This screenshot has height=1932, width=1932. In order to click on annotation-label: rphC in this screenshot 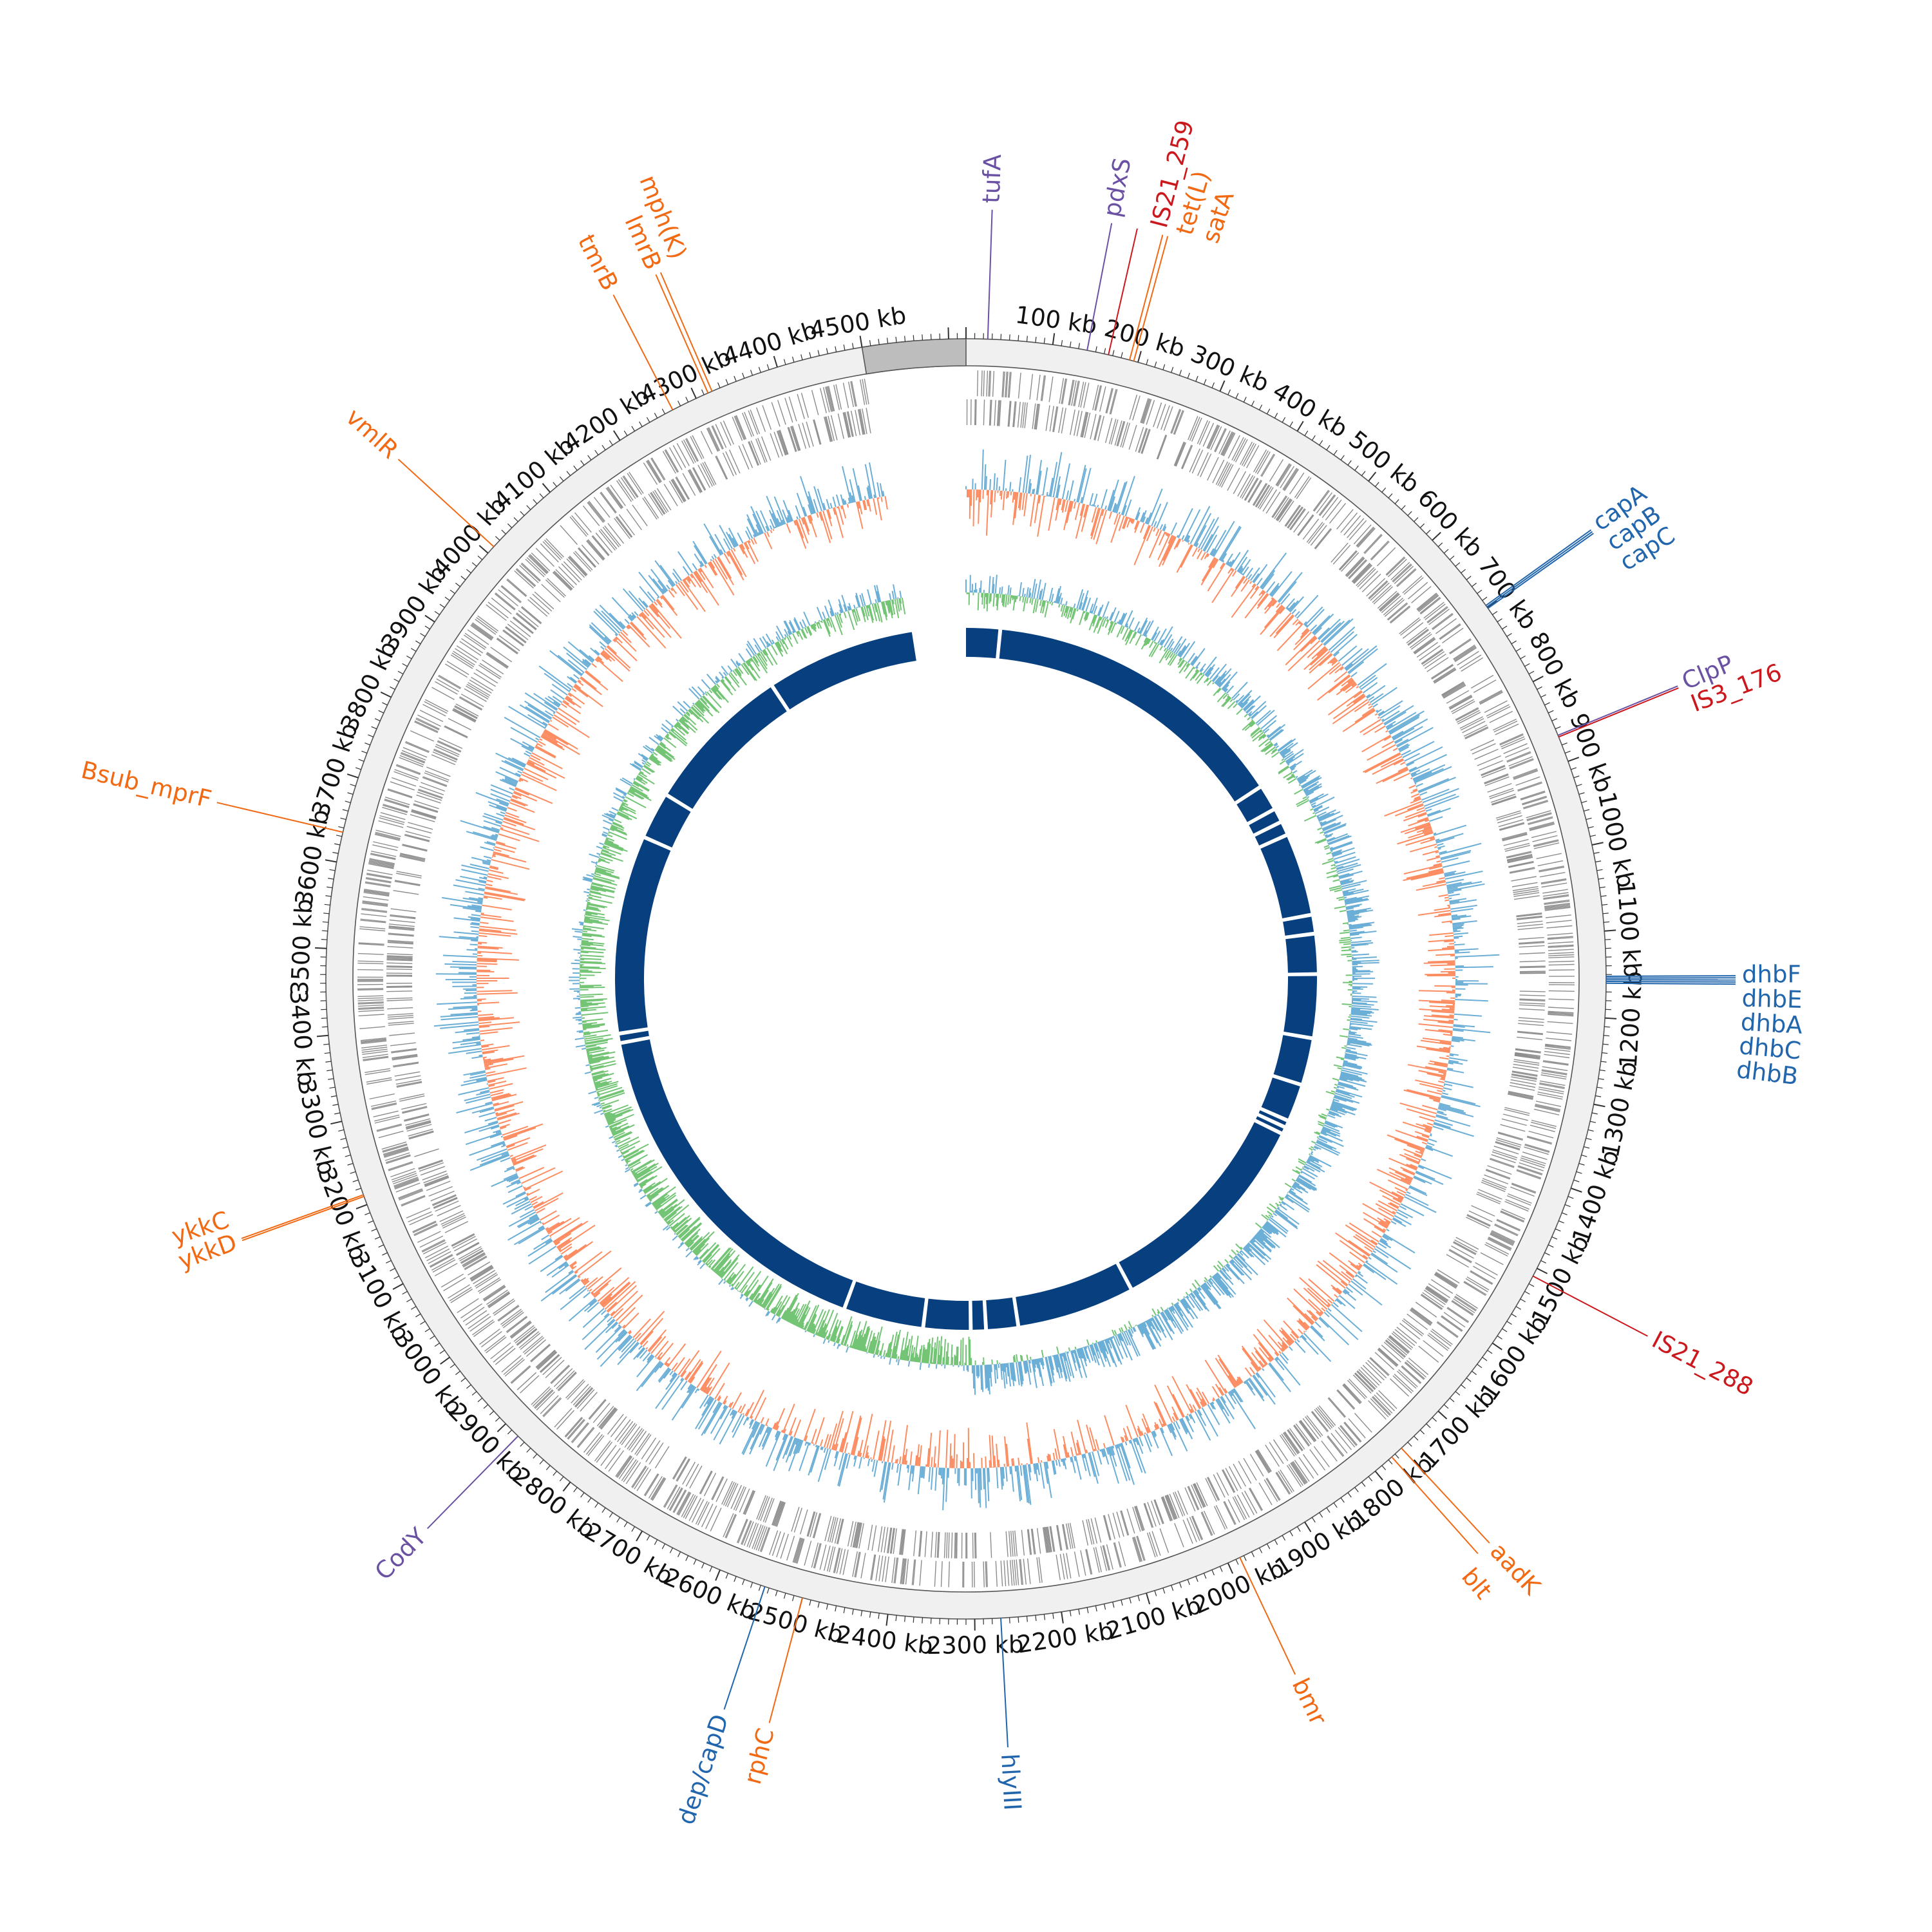, I will do `click(759, 1756)`.